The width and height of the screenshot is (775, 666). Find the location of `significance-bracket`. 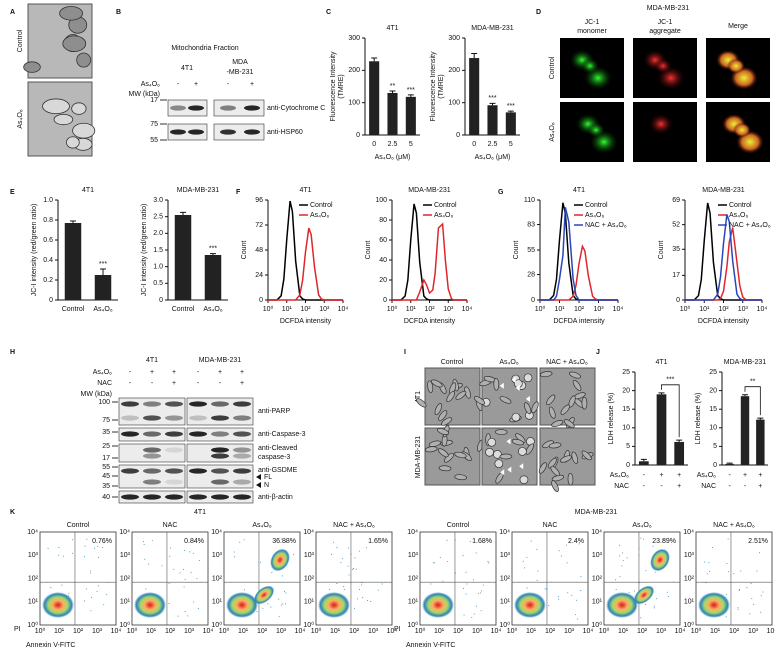

significance-bracket is located at coordinates (670, 411).